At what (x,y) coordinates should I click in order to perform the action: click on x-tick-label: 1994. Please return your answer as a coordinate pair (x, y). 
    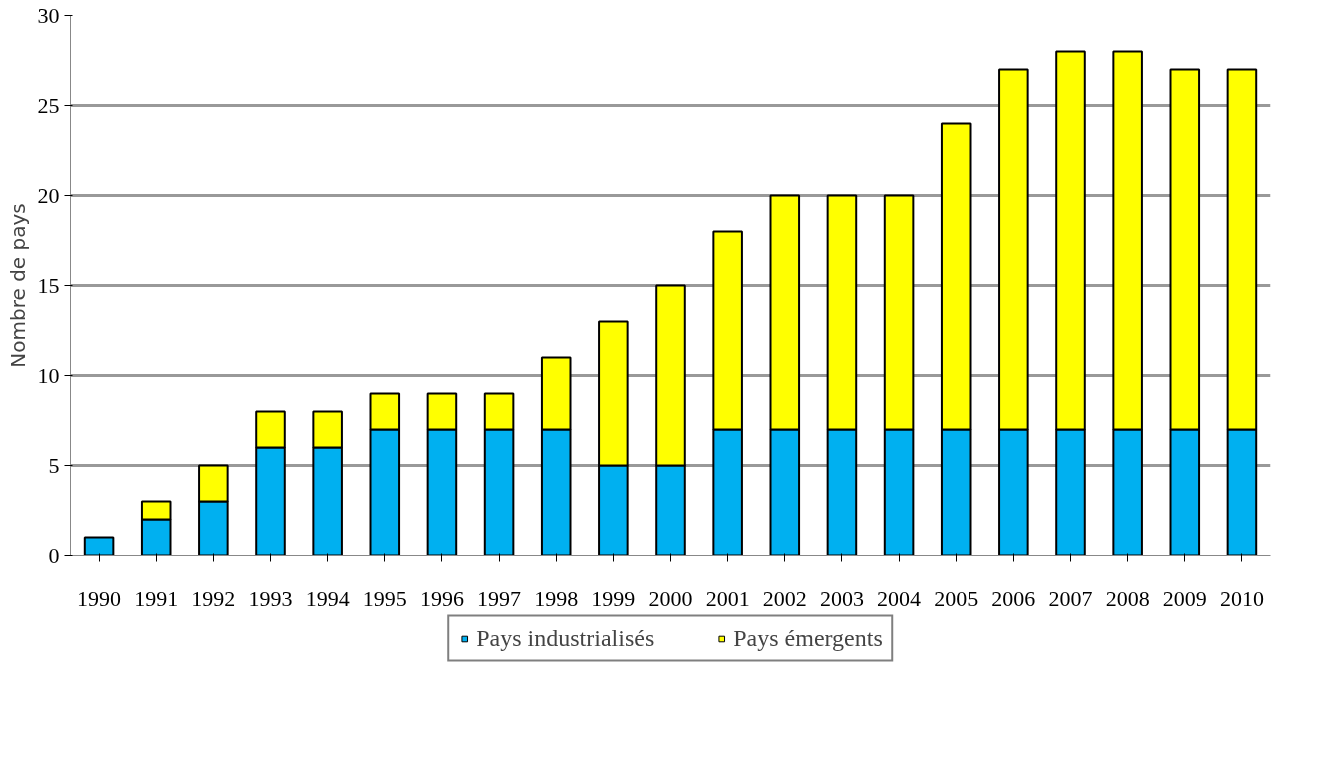
    Looking at the image, I should click on (327, 598).